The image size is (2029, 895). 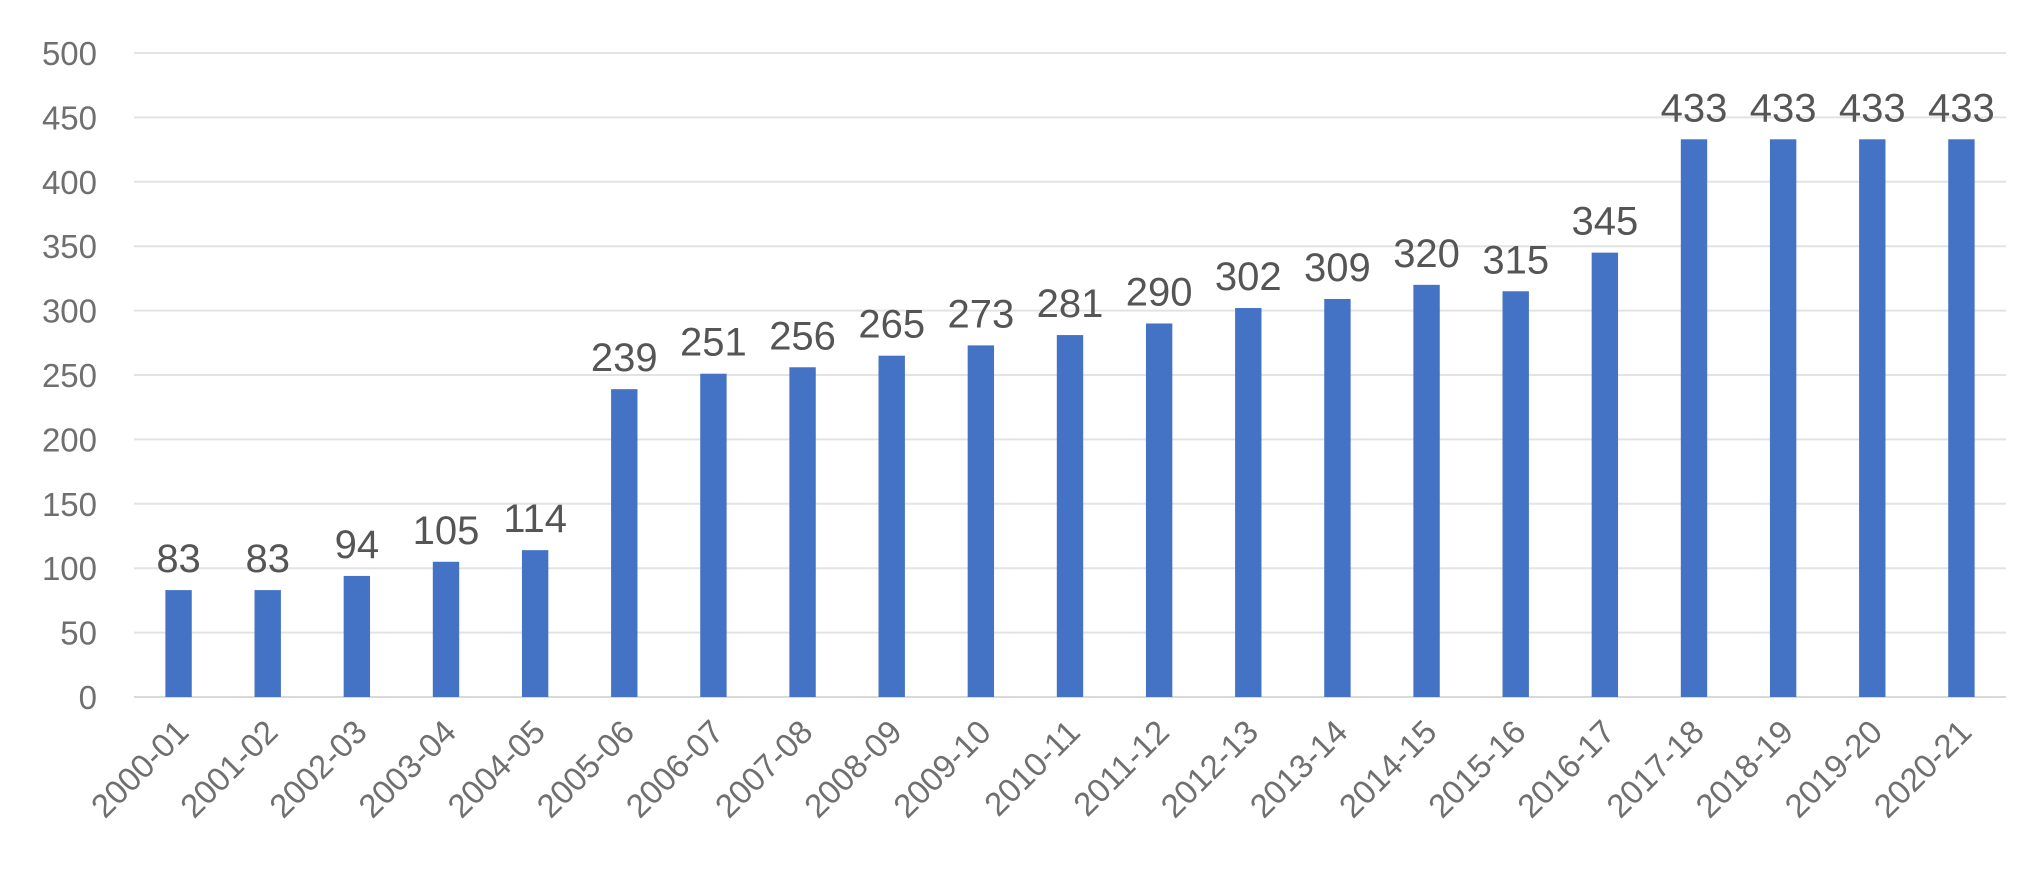 I want to click on y-tick-label: 350, so click(x=69, y=246).